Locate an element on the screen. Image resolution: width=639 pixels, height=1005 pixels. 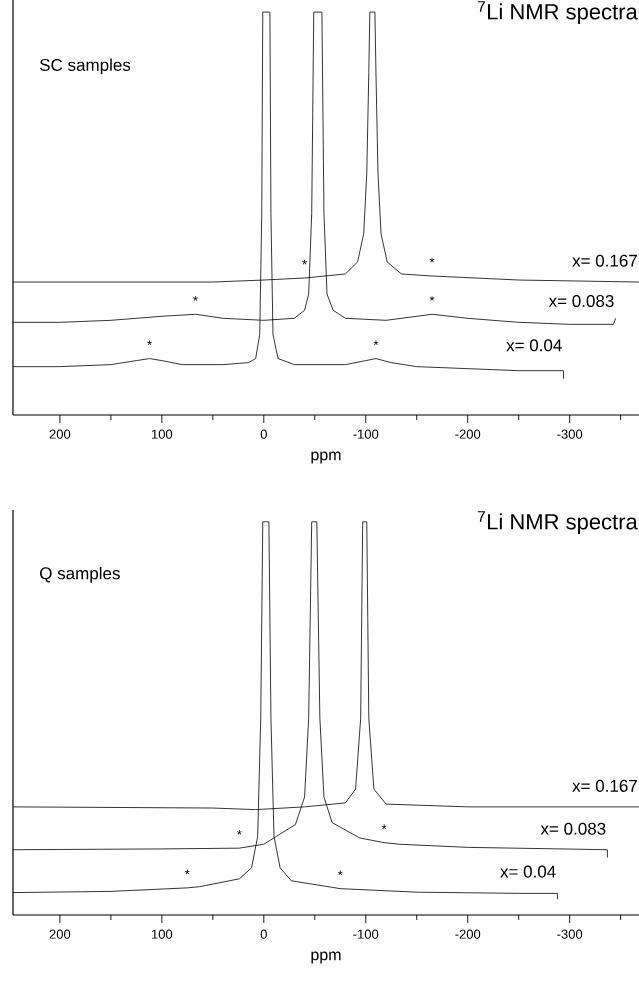
annotation: SC samples is located at coordinates (85, 66).